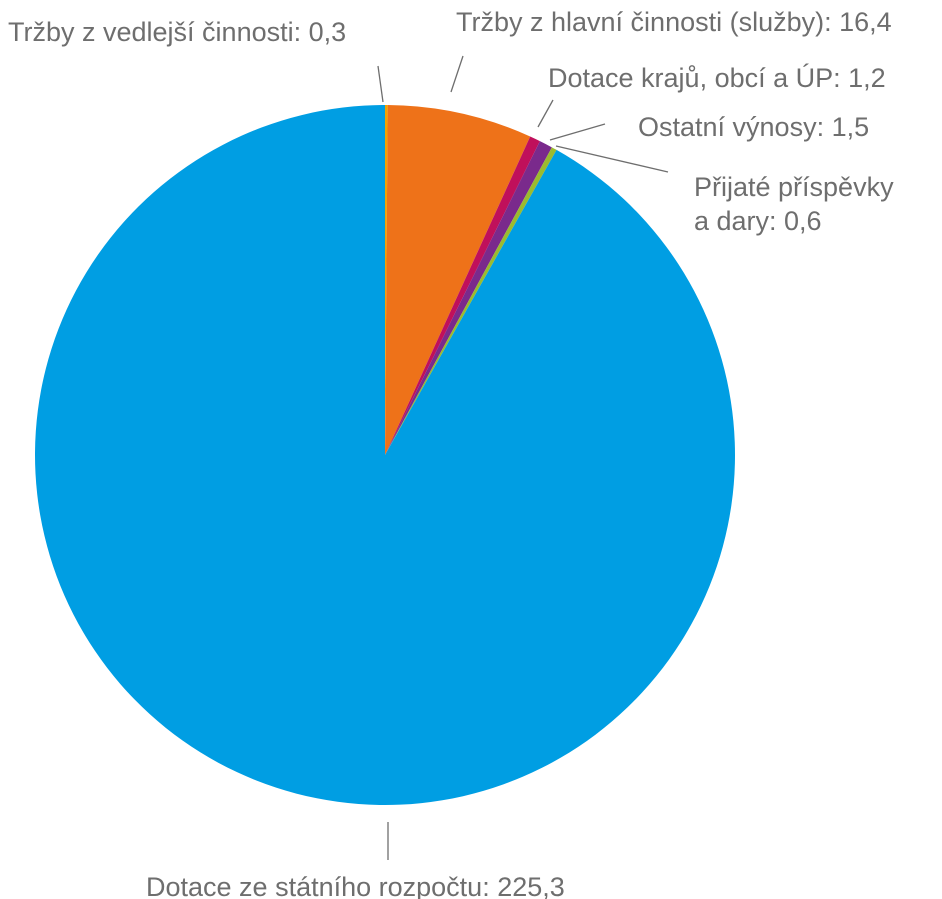 Image resolution: width=942 pixels, height=899 pixels. What do you see at coordinates (794, 187) in the screenshot?
I see `label-prijate-line-1: Přijaté příspěvky` at bounding box center [794, 187].